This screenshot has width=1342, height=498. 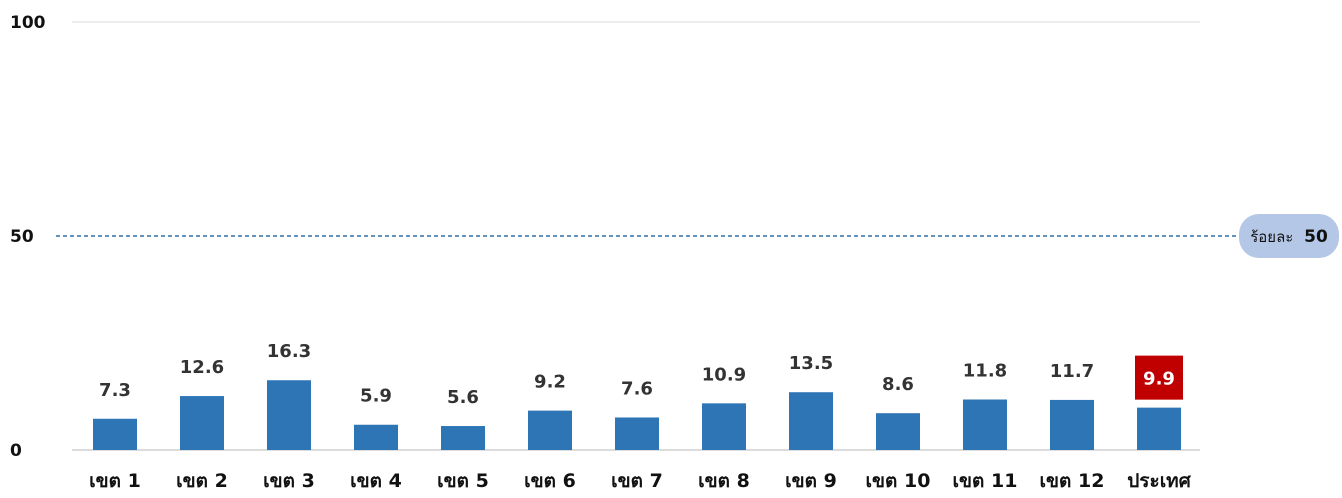 I want to click on reference-badge-label: ร้อยละ 50, so click(x=1289, y=237).